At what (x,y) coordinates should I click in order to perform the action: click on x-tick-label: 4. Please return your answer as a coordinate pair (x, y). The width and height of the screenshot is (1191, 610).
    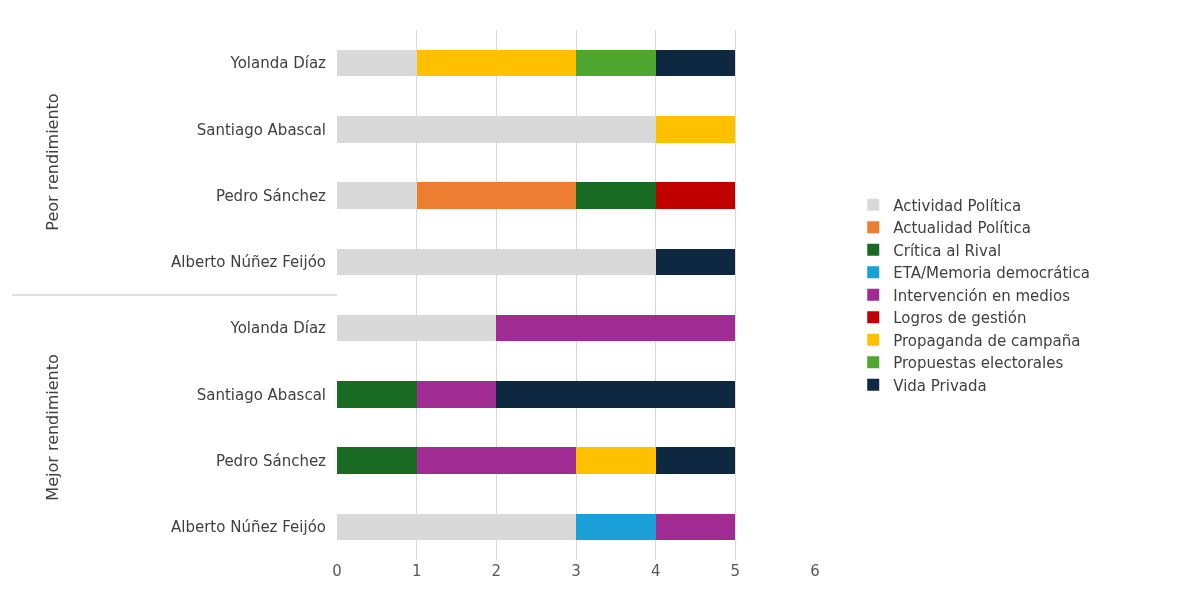
    Looking at the image, I should click on (655, 571).